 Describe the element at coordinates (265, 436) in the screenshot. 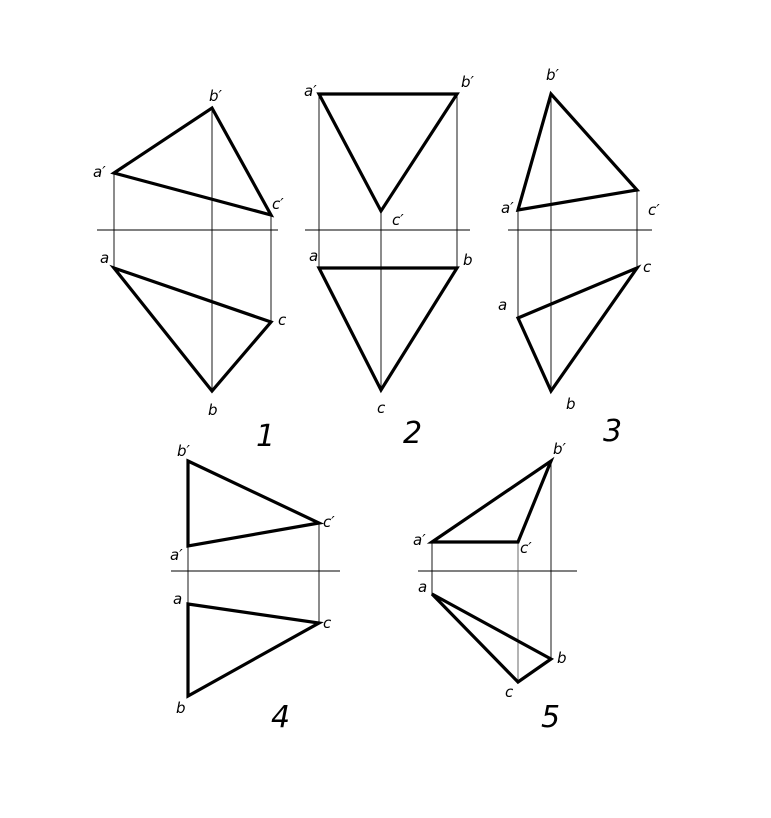

I see `figure-number: 1` at that location.